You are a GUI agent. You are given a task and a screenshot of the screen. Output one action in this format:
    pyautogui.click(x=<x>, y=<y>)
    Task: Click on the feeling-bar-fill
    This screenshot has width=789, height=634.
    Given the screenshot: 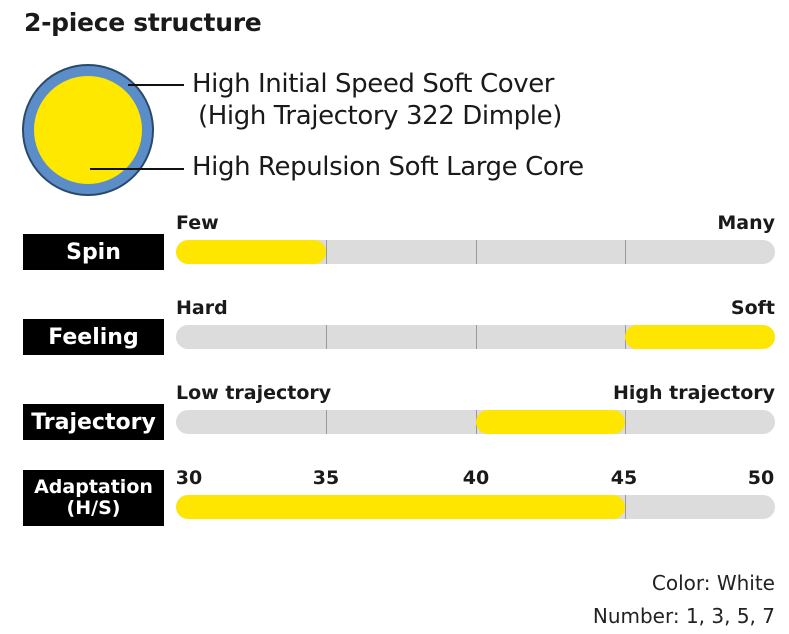 What is the action you would take?
    pyautogui.click(x=700, y=337)
    